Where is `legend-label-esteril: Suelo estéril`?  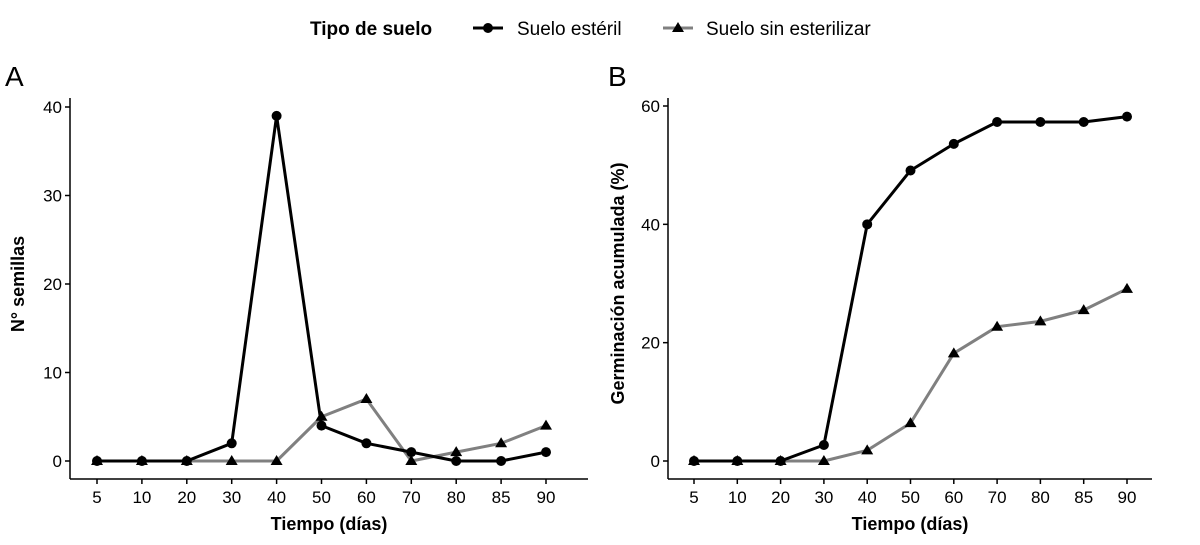 legend-label-esteril: Suelo estéril is located at coordinates (569, 29).